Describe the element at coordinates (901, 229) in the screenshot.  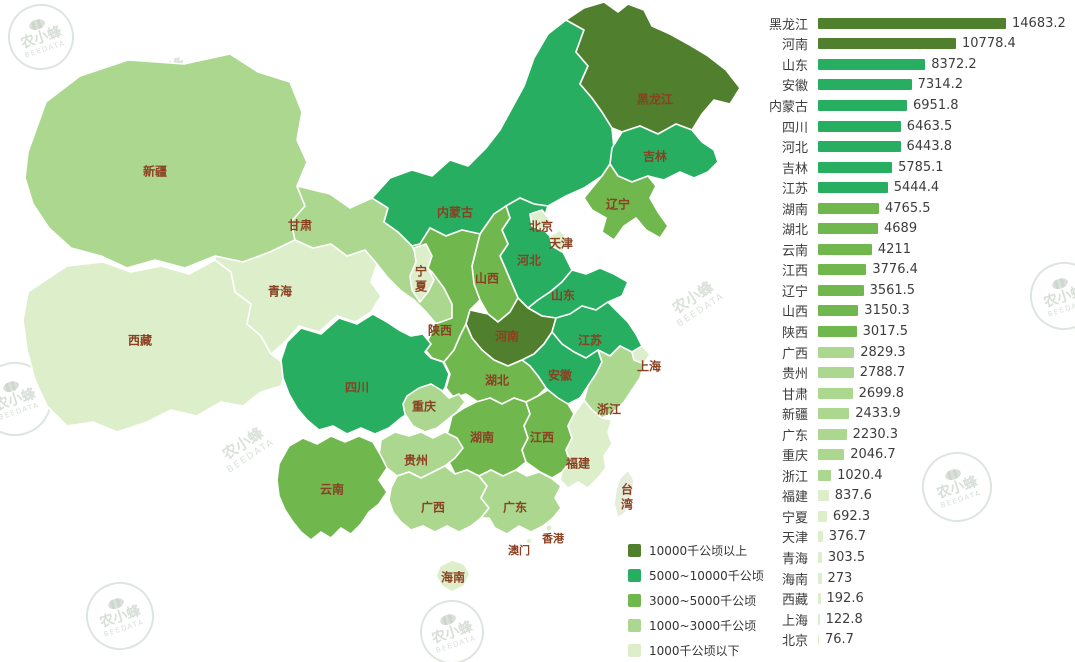
I see `bar-value: 4689` at that location.